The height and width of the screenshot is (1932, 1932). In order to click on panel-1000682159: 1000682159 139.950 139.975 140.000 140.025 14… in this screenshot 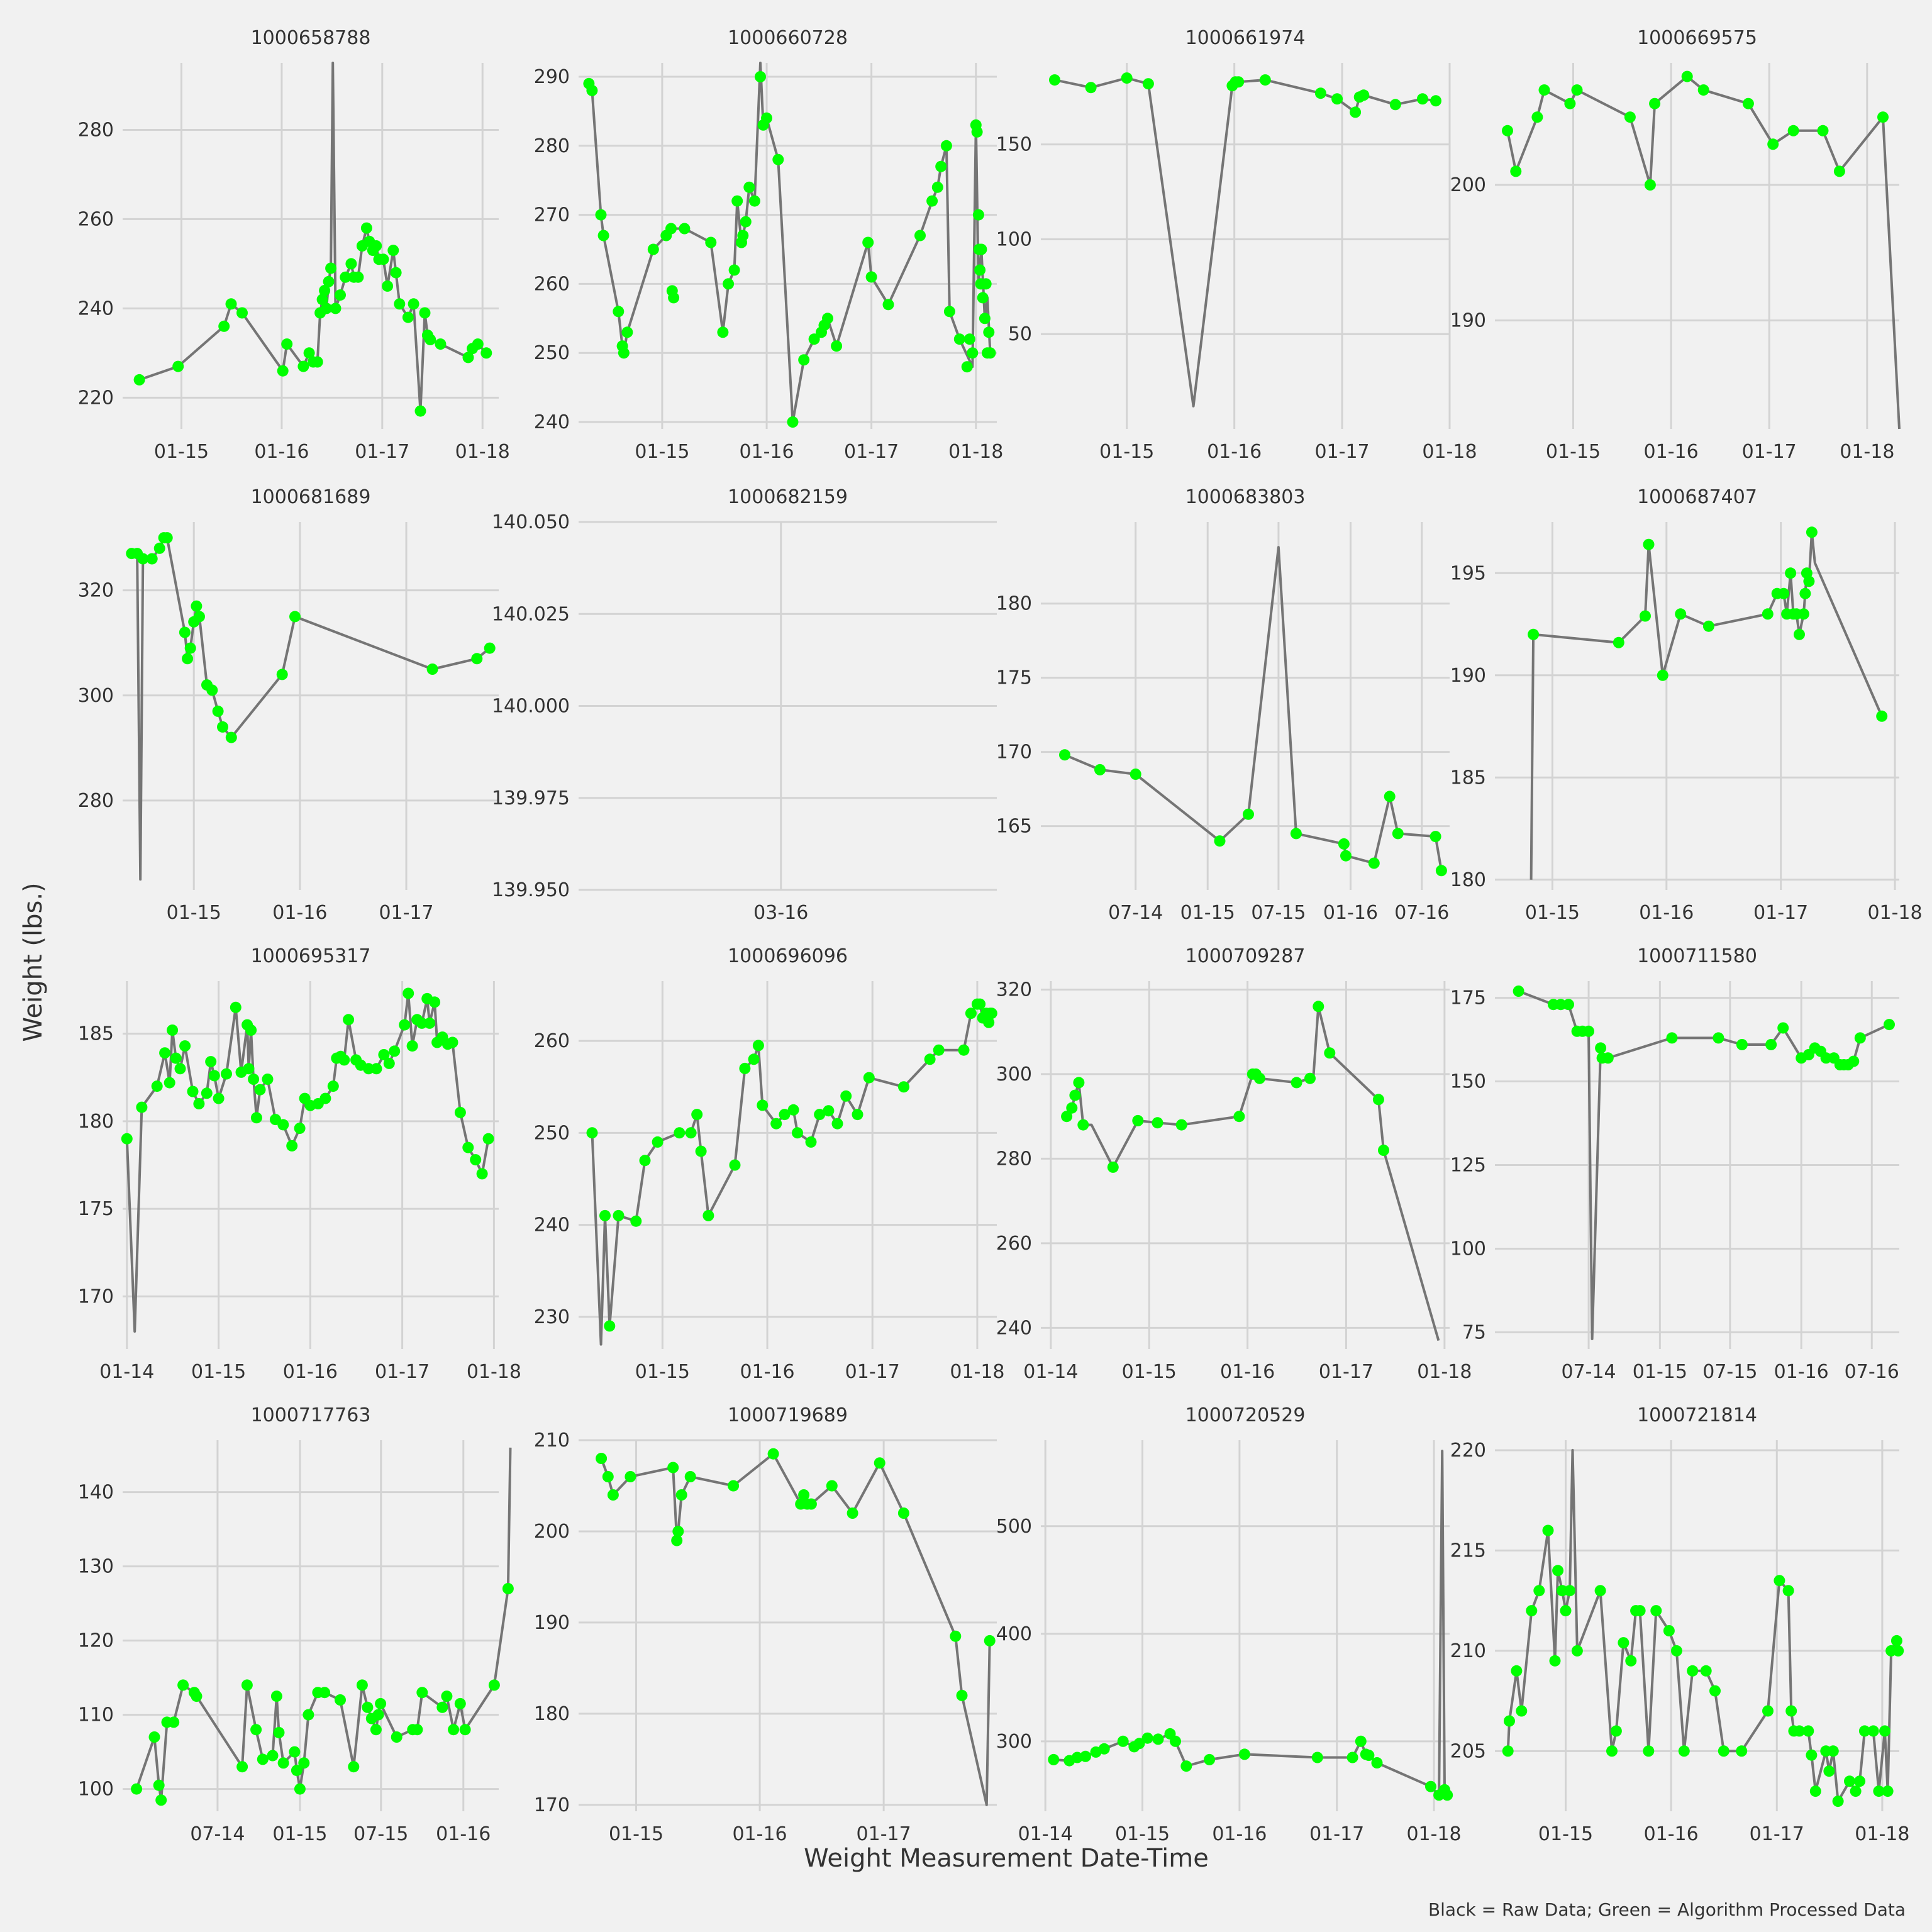, I will do `click(744, 705)`.